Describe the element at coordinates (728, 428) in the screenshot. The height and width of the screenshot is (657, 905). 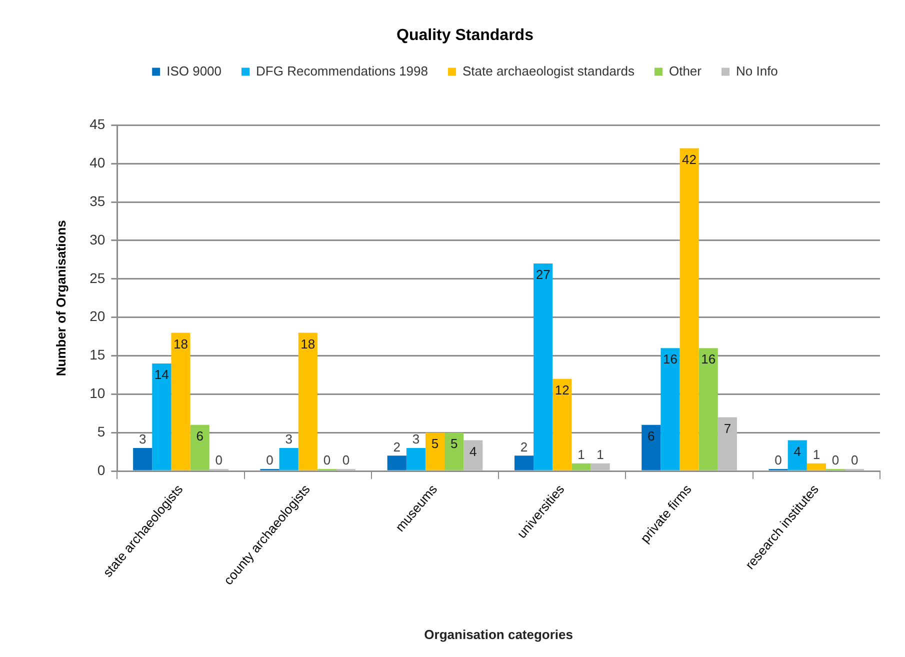
I see `data-label: 7` at that location.